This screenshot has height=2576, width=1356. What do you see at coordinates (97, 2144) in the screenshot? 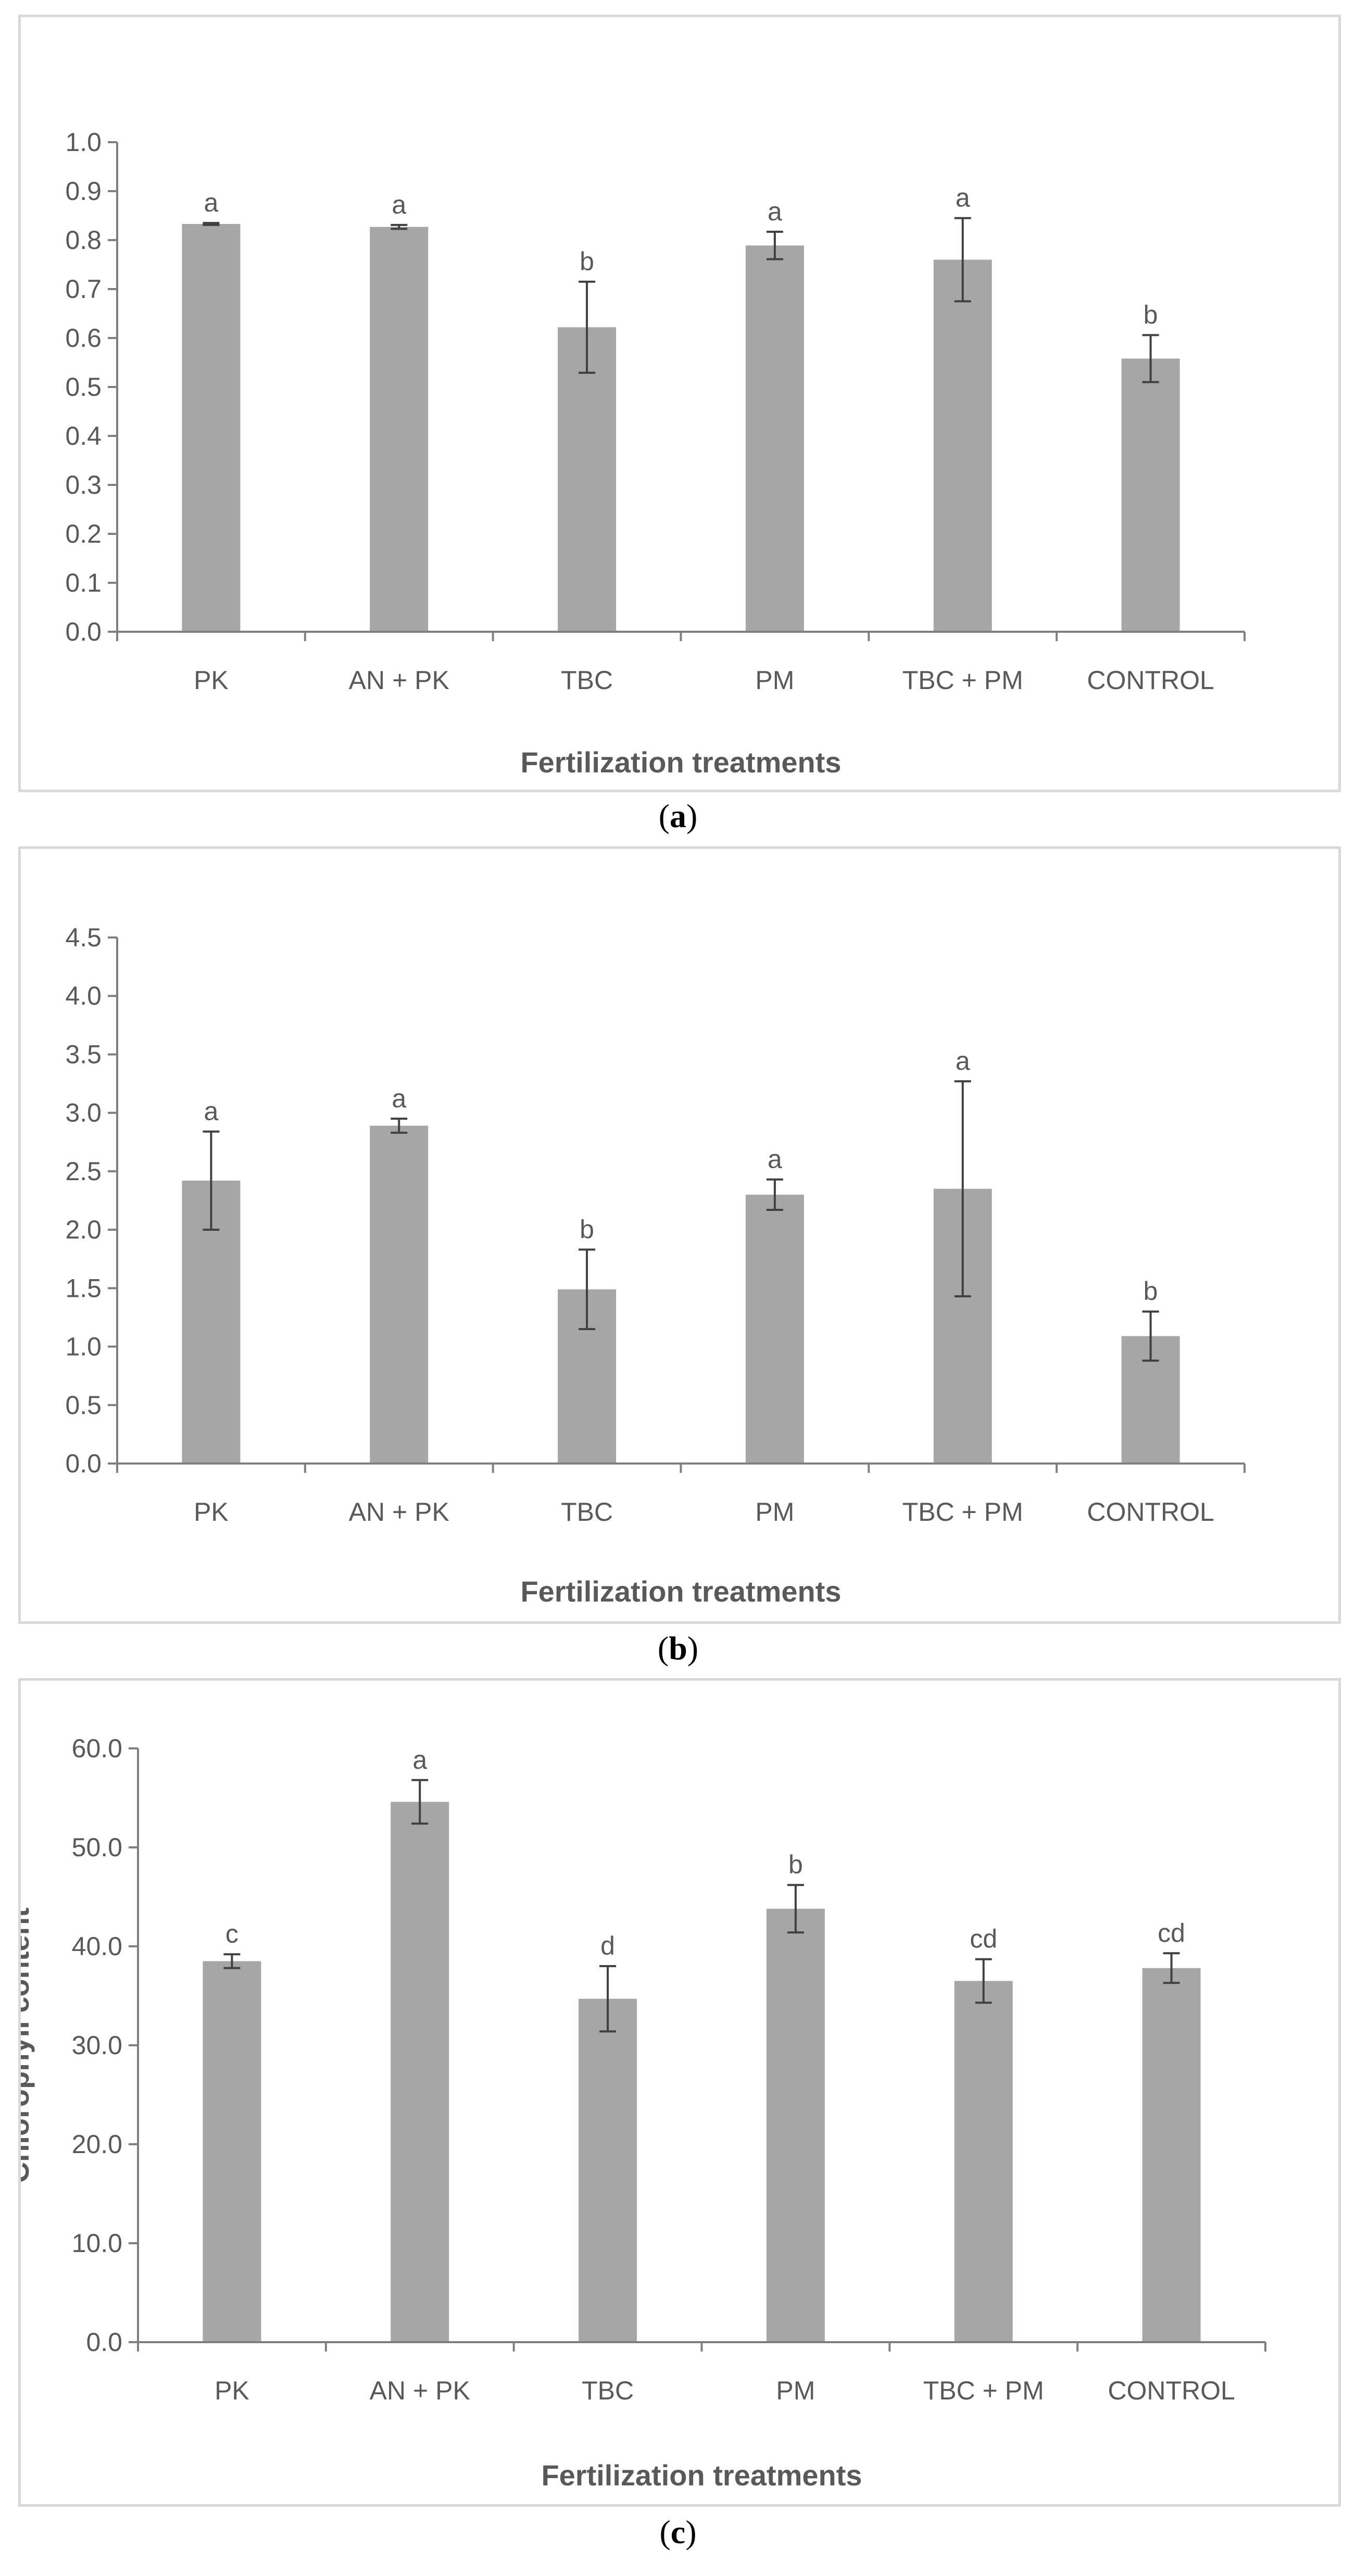
I see `y-tick-label: 20.0` at bounding box center [97, 2144].